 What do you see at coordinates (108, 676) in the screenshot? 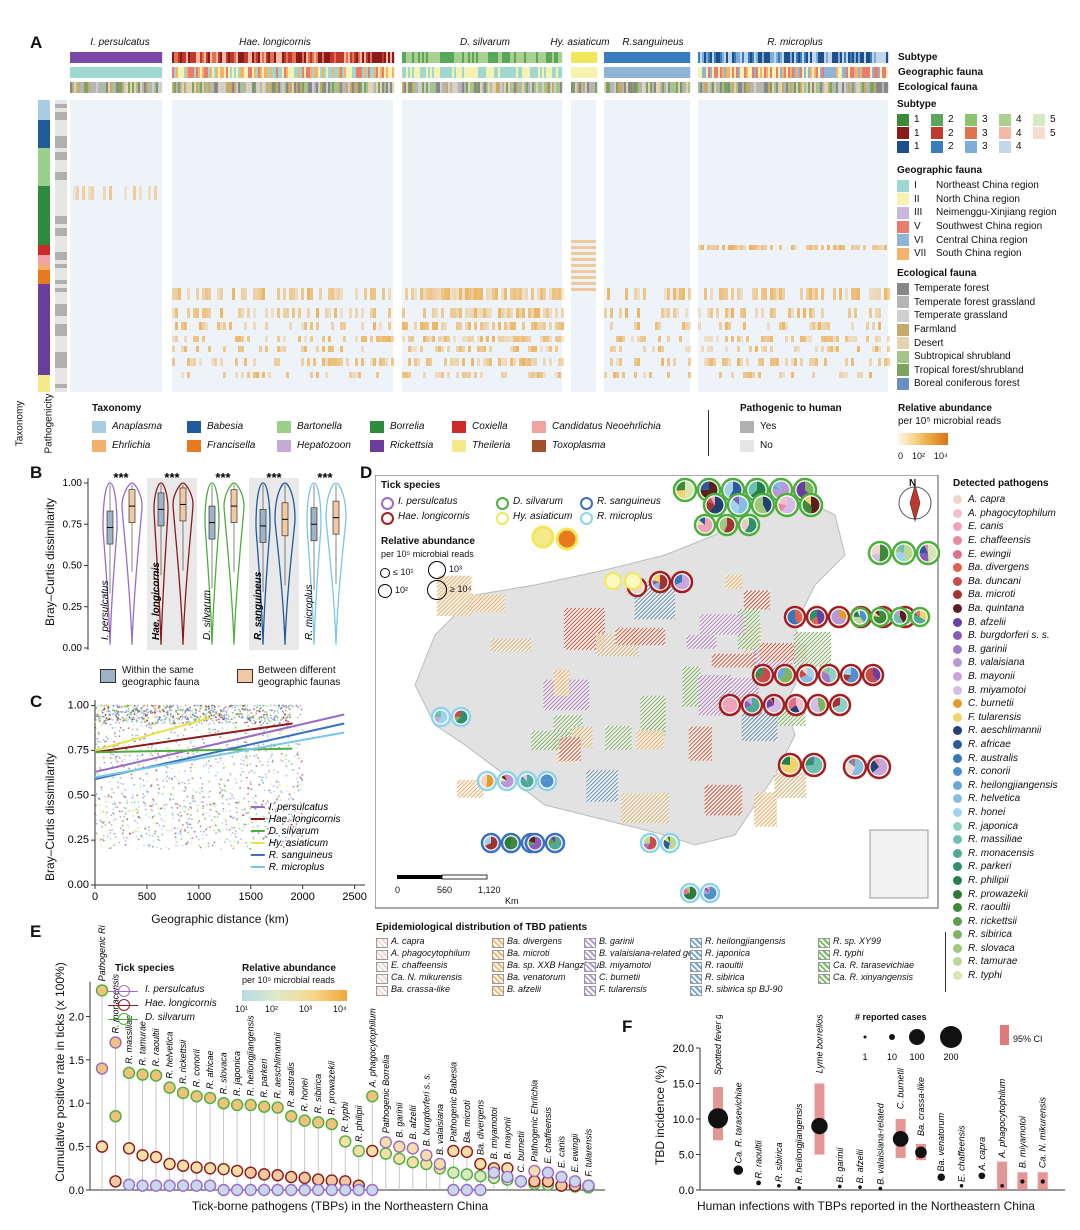
I see `within-swatch` at bounding box center [108, 676].